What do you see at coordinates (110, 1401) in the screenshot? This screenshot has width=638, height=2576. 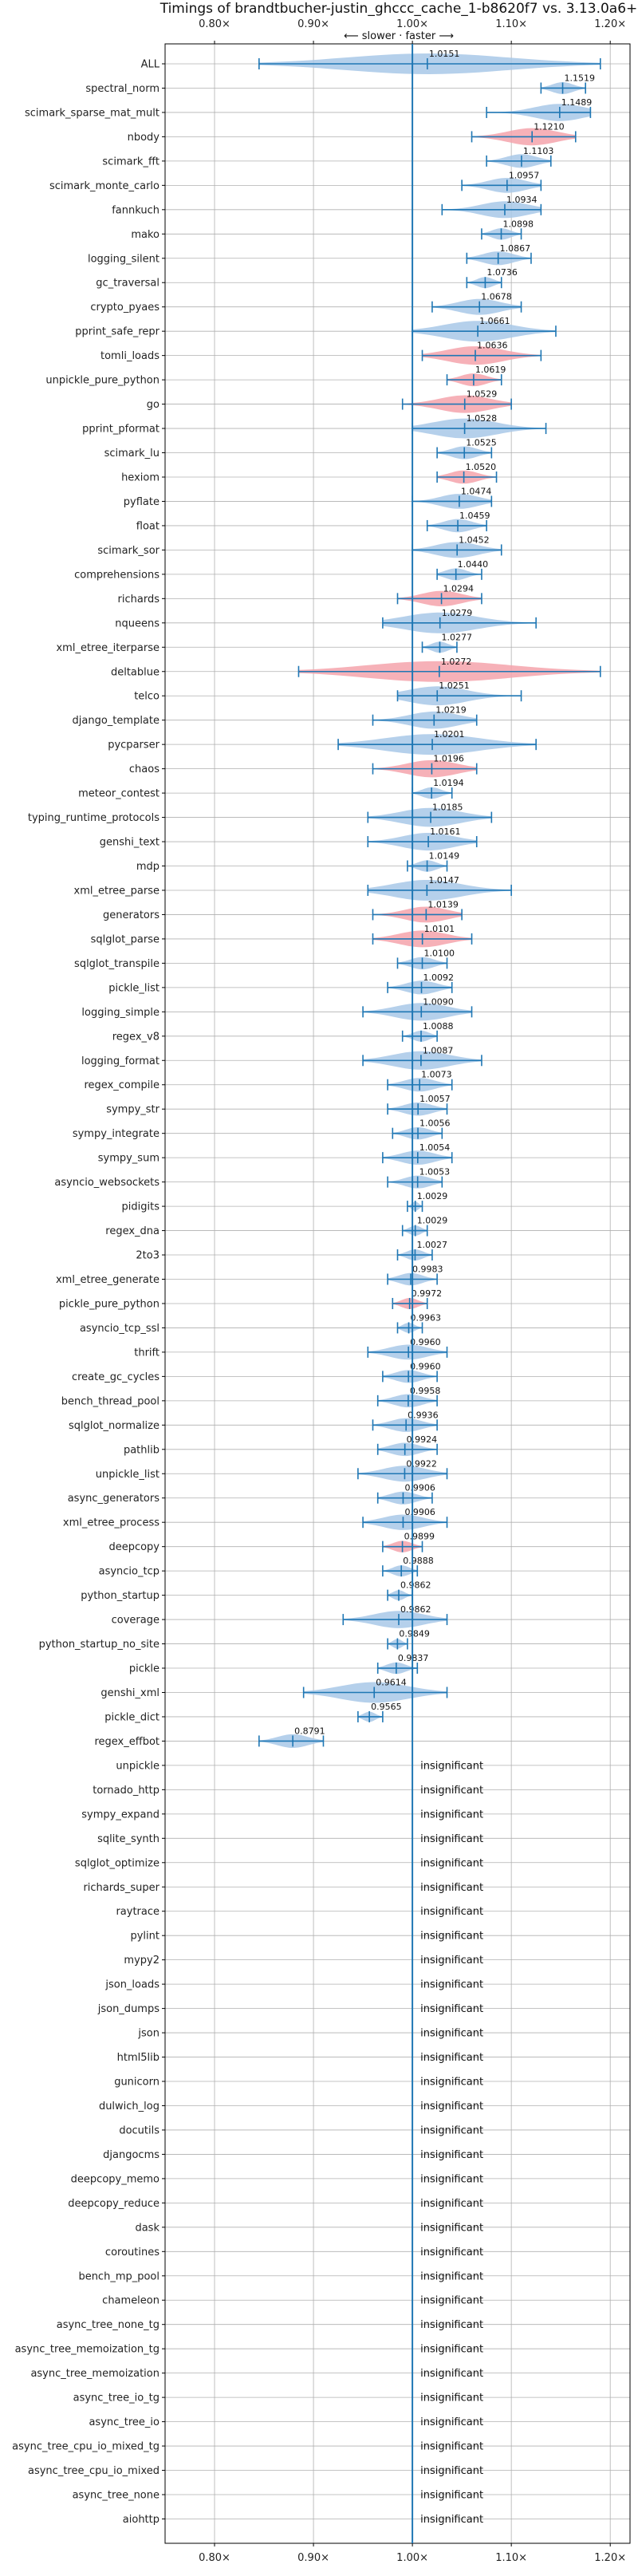 I see `benchmark-label: bench_thread_pool` at bounding box center [110, 1401].